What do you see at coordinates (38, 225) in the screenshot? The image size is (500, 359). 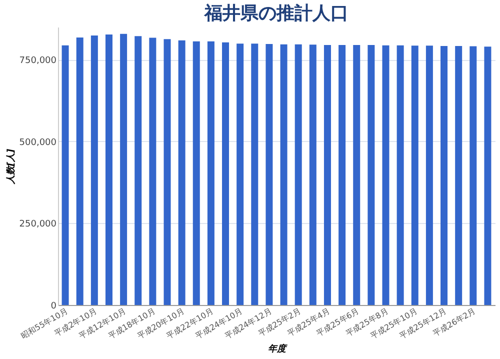 I see `y-tick-label: 250,000` at bounding box center [38, 225].